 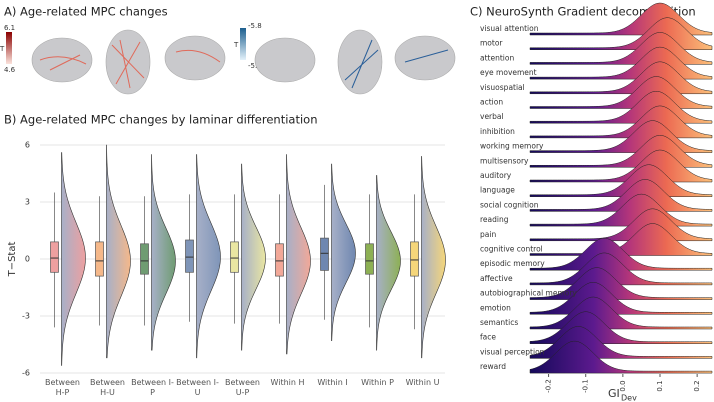 What do you see at coordinates (697, 385) in the screenshot?
I see `x-tick-label: 0.2` at bounding box center [697, 385].